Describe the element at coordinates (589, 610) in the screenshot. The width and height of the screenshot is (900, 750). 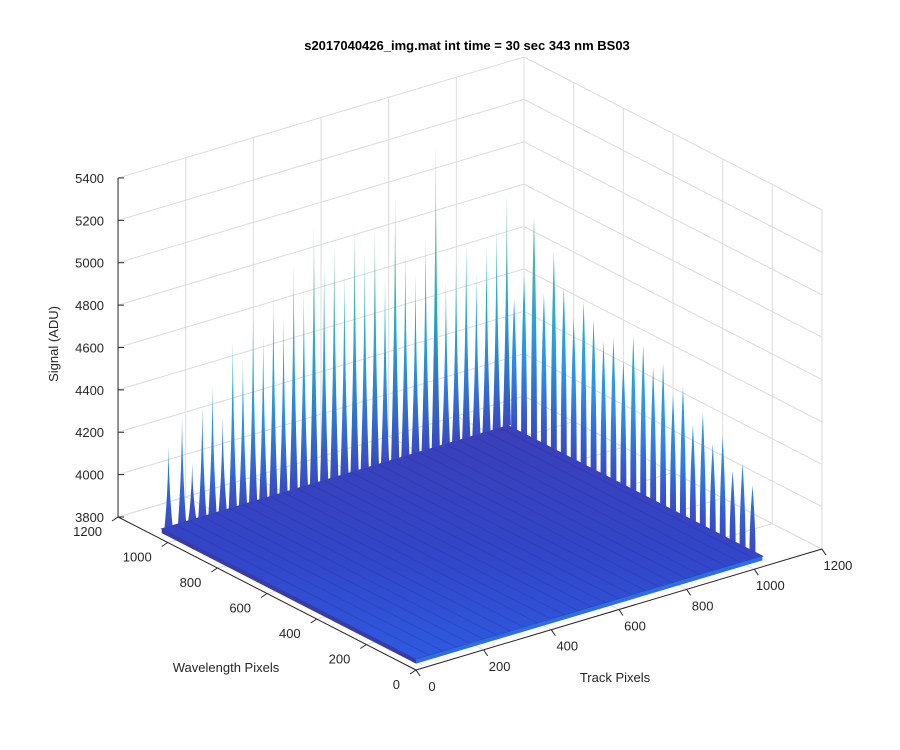
I see `surface-front-edge` at that location.